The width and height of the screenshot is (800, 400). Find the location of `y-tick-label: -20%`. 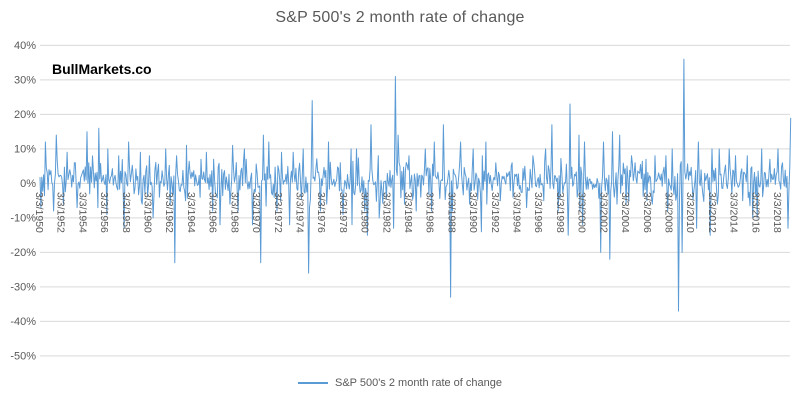

y-tick-label: -20% is located at coordinates (23, 253).